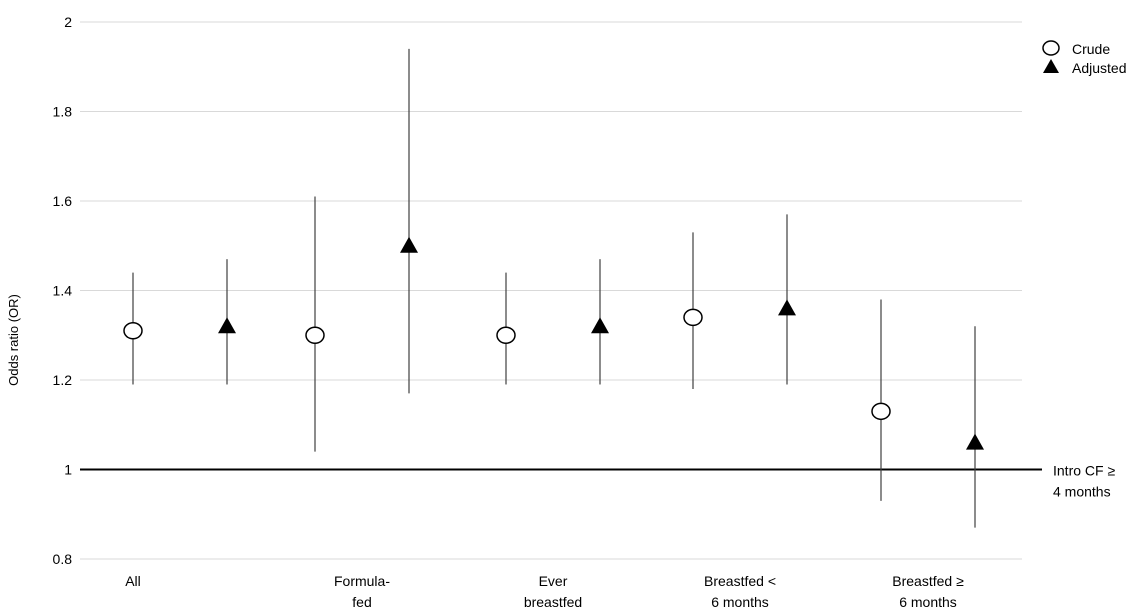  I want to click on x-tick-label: Formula-, so click(362, 581).